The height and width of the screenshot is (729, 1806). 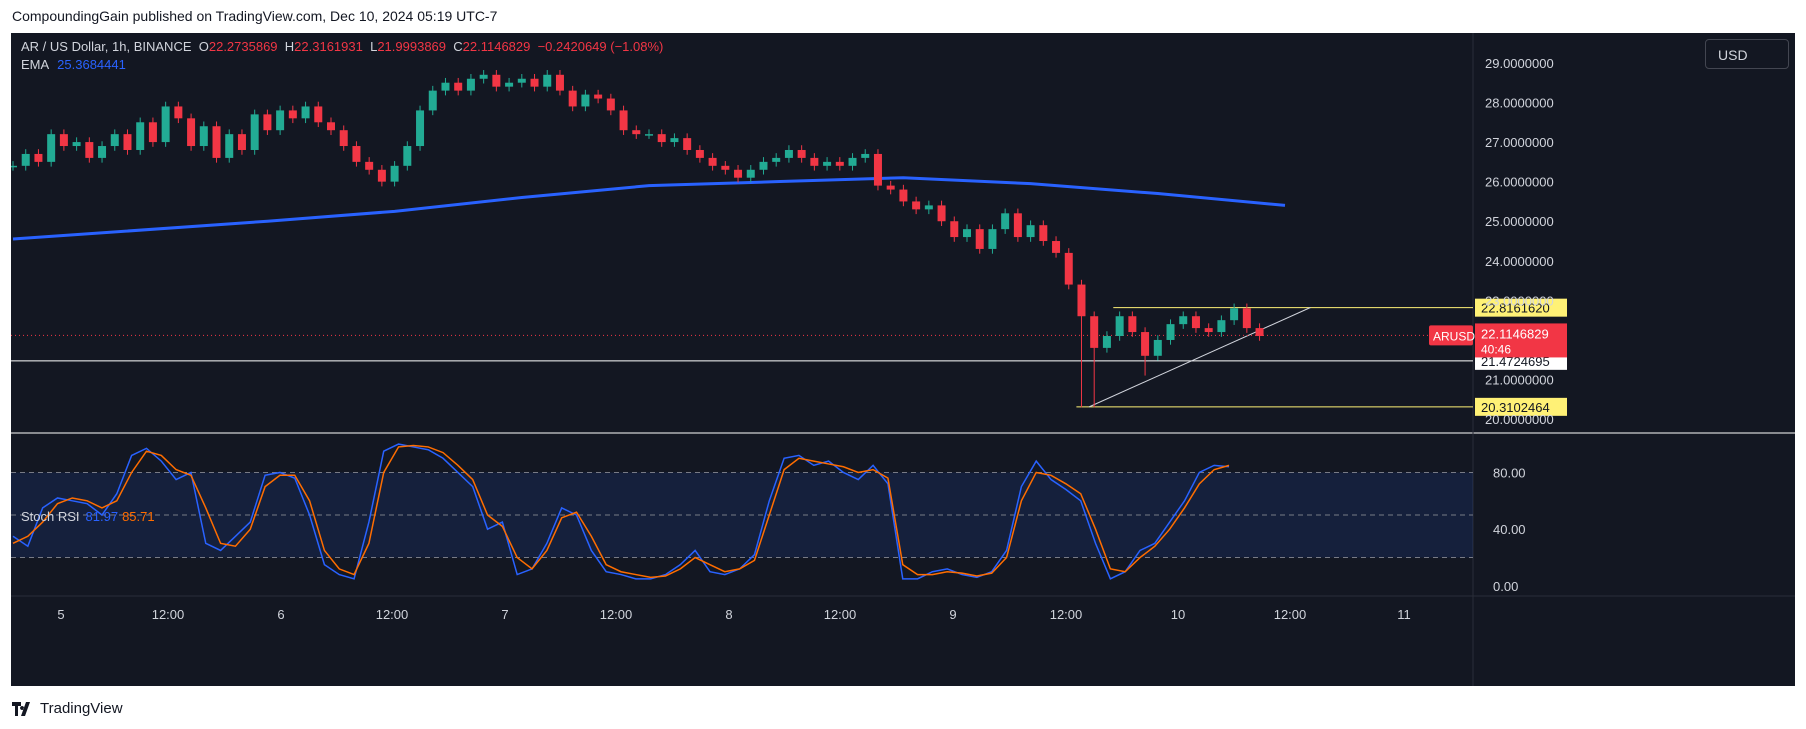 What do you see at coordinates (1747, 54) in the screenshot?
I see `currency-button: USD` at bounding box center [1747, 54].